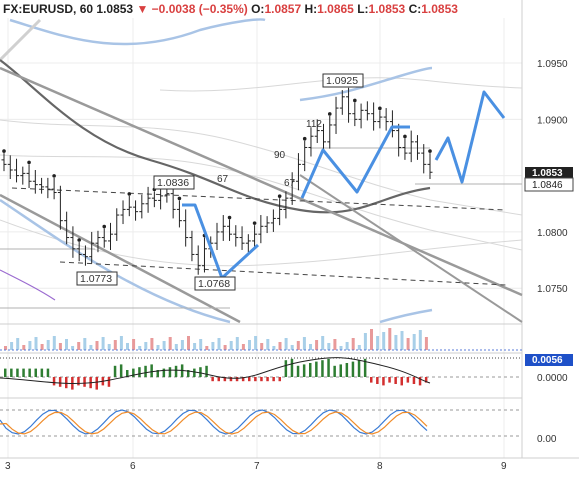 The width and height of the screenshot is (579, 479). What do you see at coordinates (470, 137) in the screenshot?
I see `forecast-zigzag-right` at bounding box center [470, 137].